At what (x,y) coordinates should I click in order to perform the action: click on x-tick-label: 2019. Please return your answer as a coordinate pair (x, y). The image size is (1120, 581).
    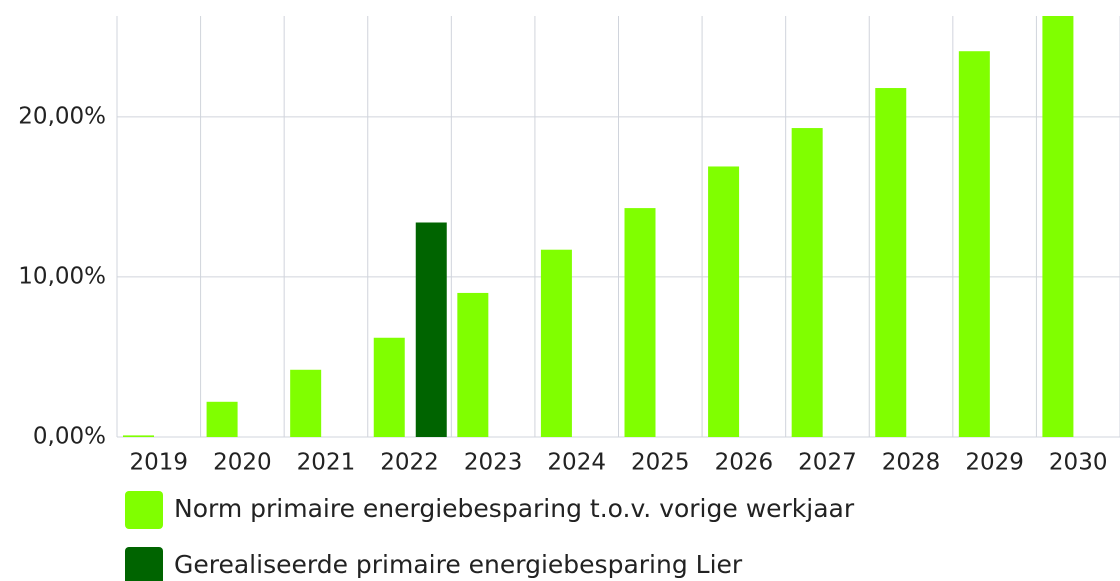
    Looking at the image, I should click on (159, 463).